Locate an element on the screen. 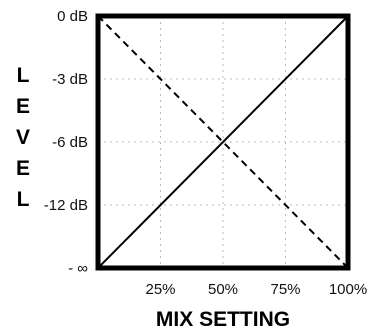 This screenshot has width=388, height=330. x-tick-label: 50% is located at coordinates (223, 289).